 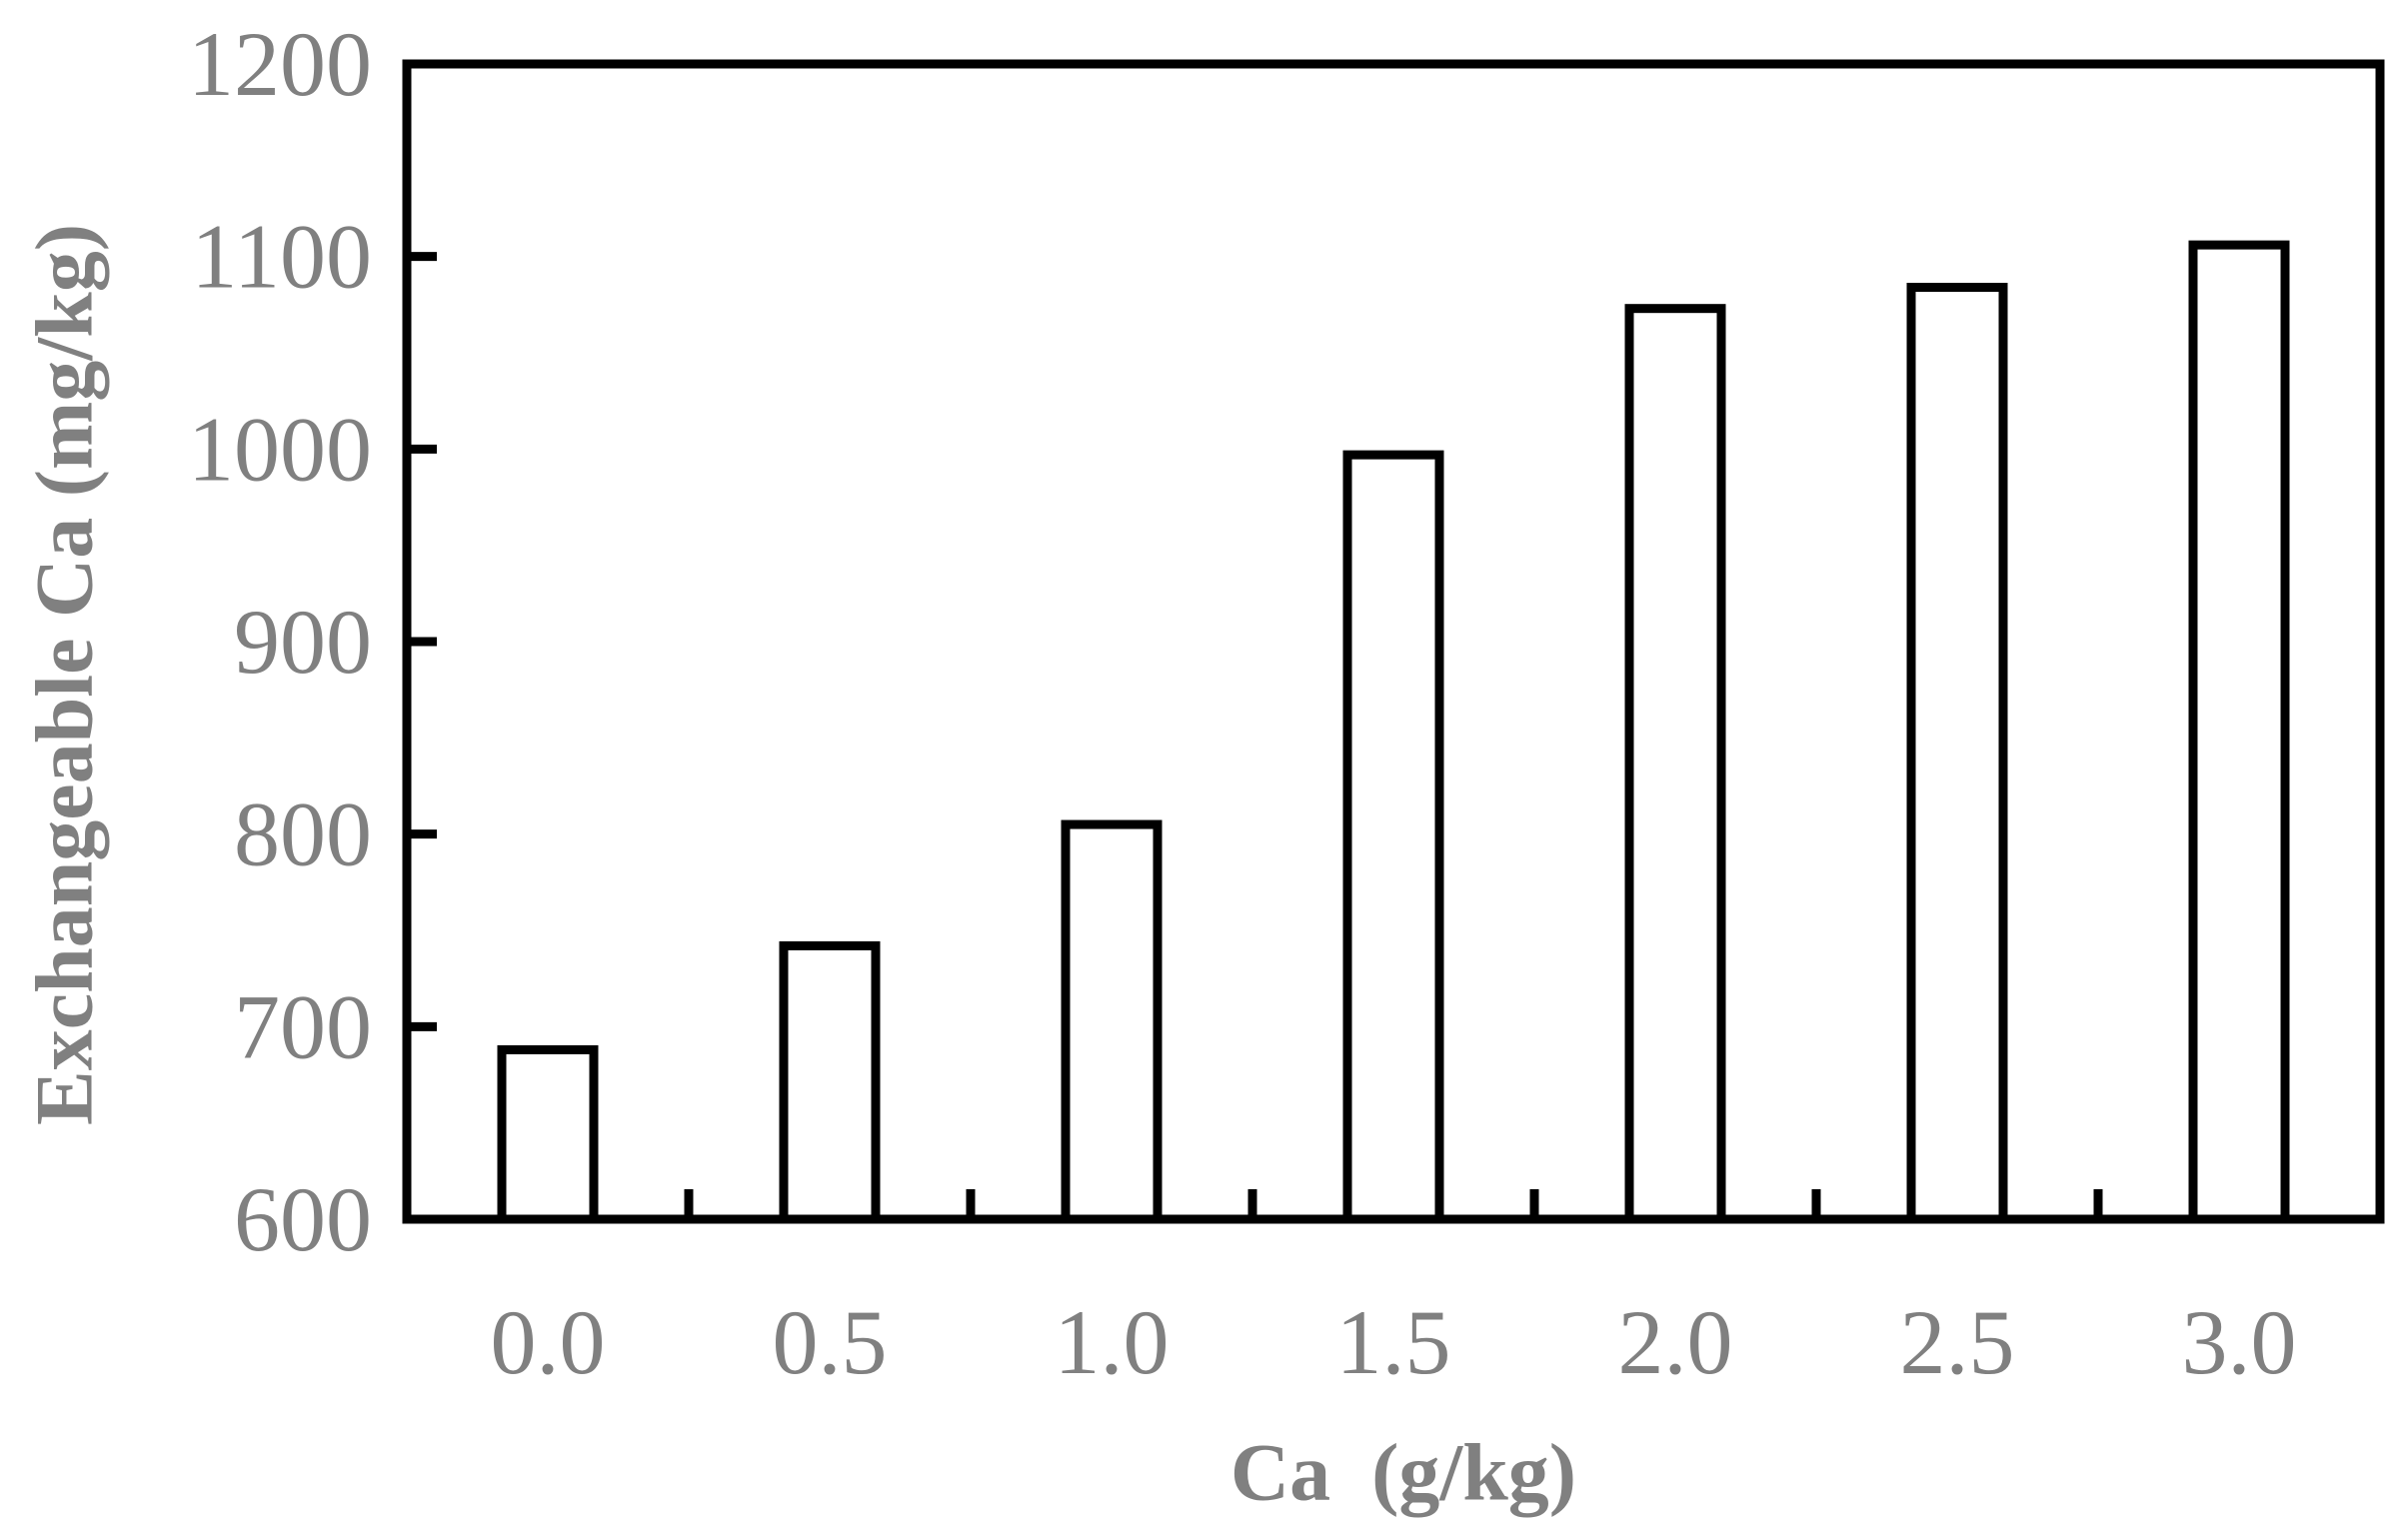 I want to click on x-tick-label: 3.0, so click(x=2239, y=1342).